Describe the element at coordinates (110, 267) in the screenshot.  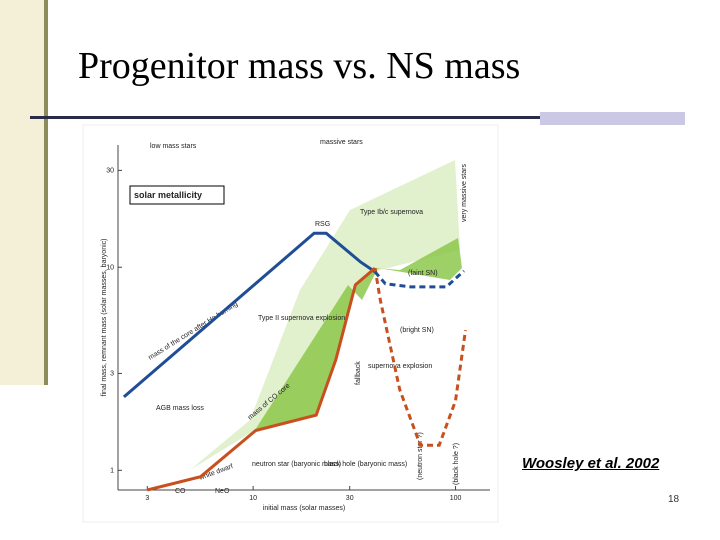
I see `y-tick-label: 10` at that location.